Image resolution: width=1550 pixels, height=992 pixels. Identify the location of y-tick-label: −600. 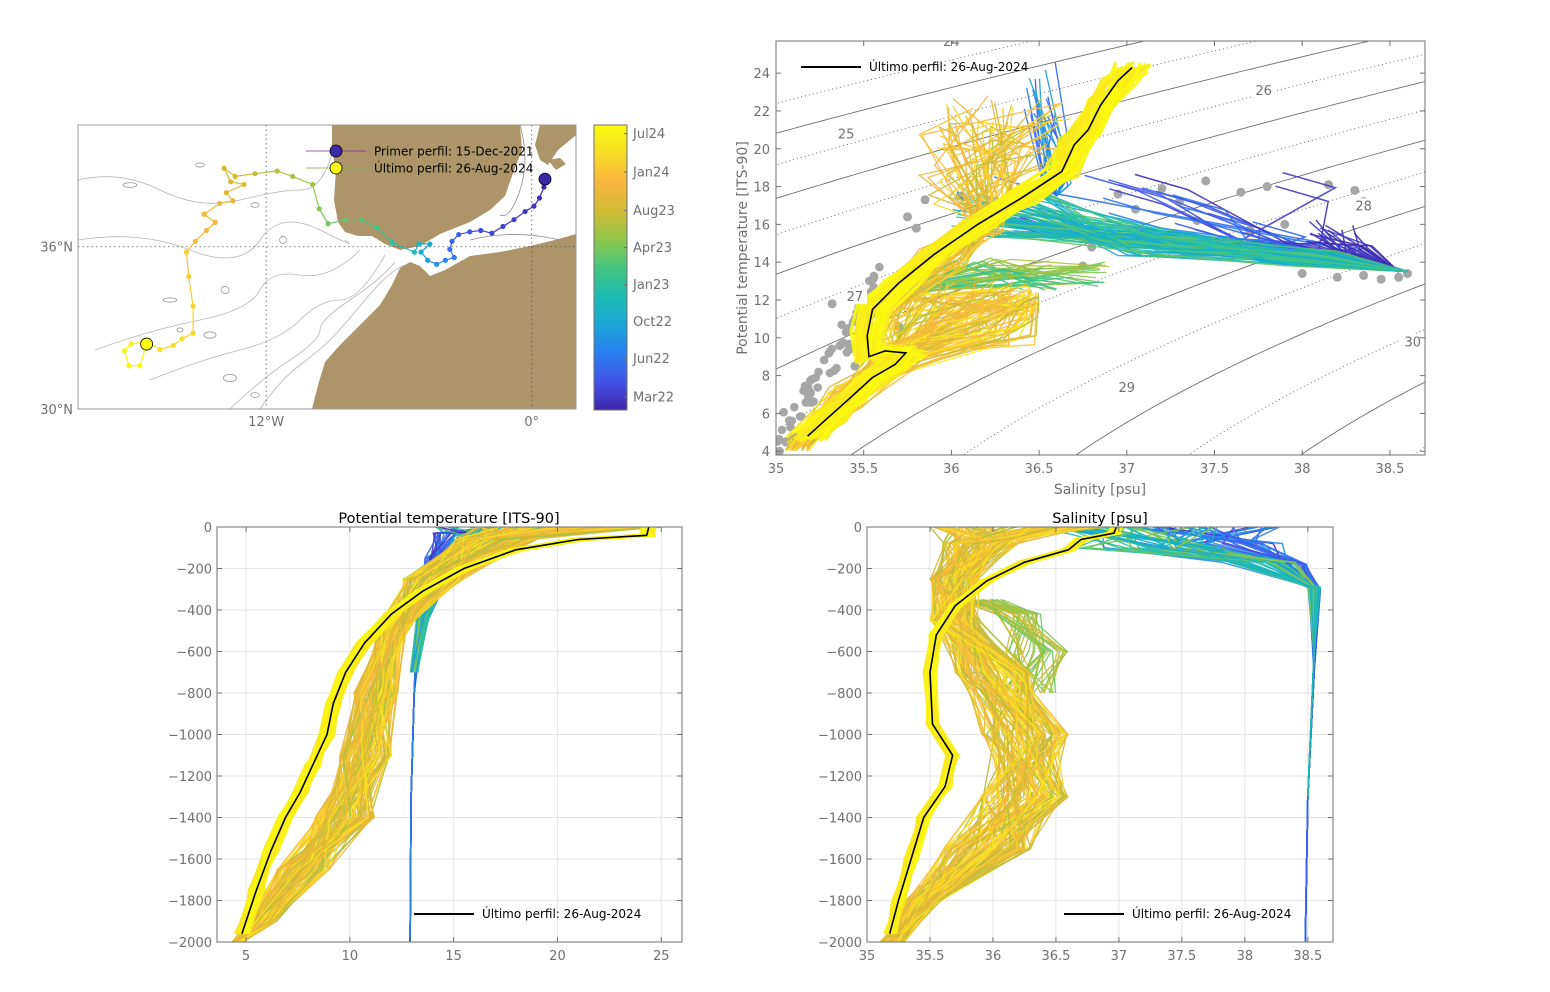
(844, 653).